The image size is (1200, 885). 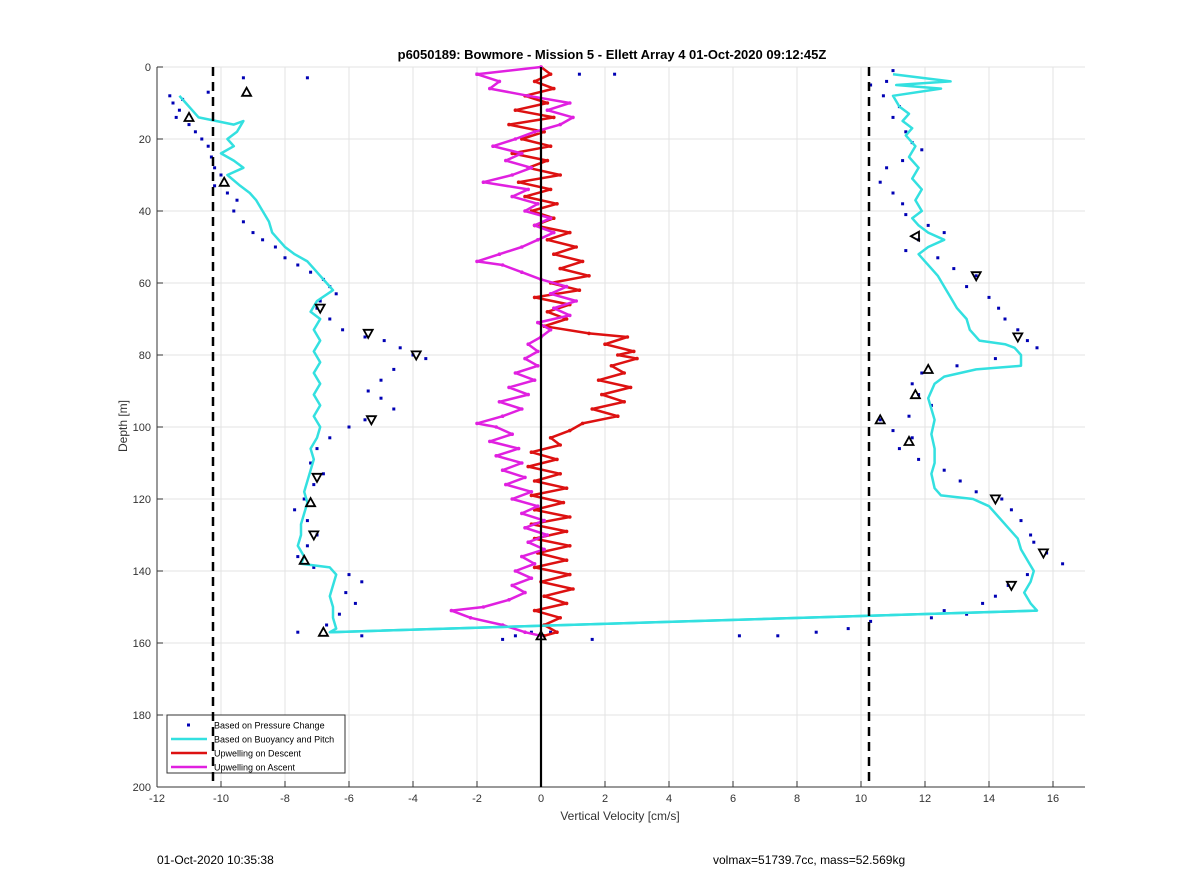 What do you see at coordinates (925, 799) in the screenshot?
I see `x-tick-label: 12` at bounding box center [925, 799].